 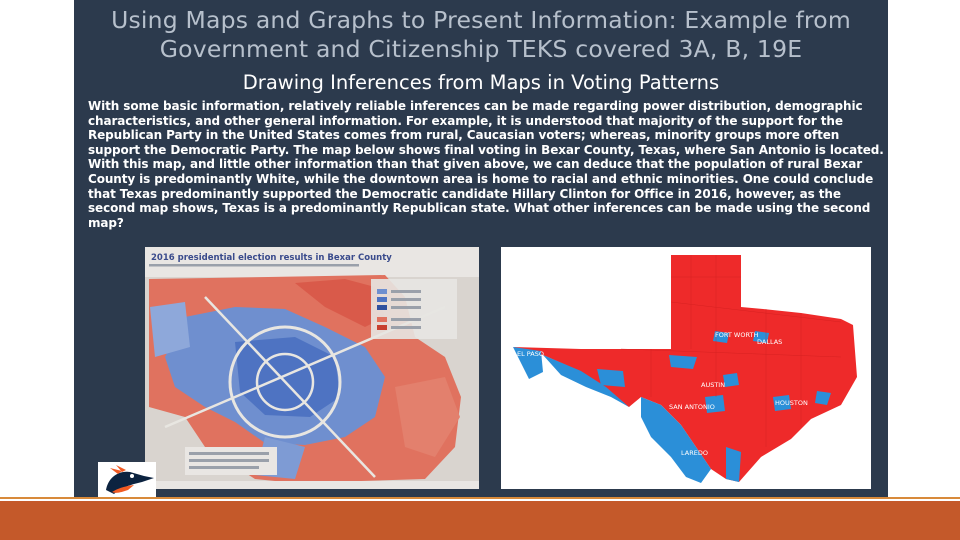 I want to click on roadrunner-logo, so click(x=127, y=480).